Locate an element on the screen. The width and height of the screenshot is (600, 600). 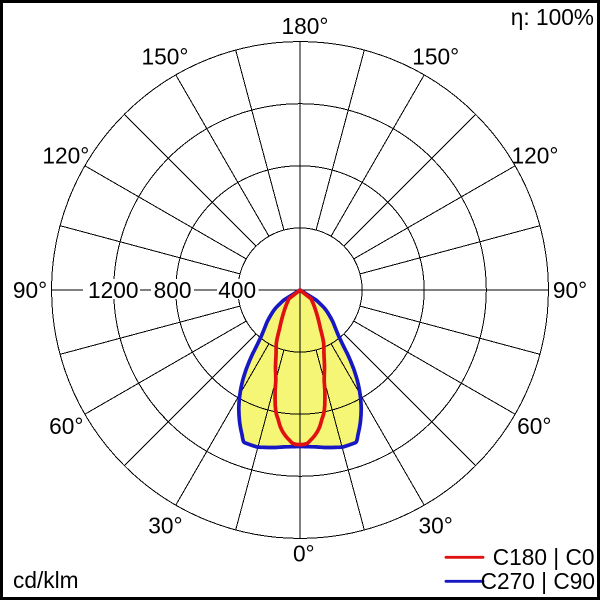
svg-text: cd/klm is located at coordinates (46, 580).